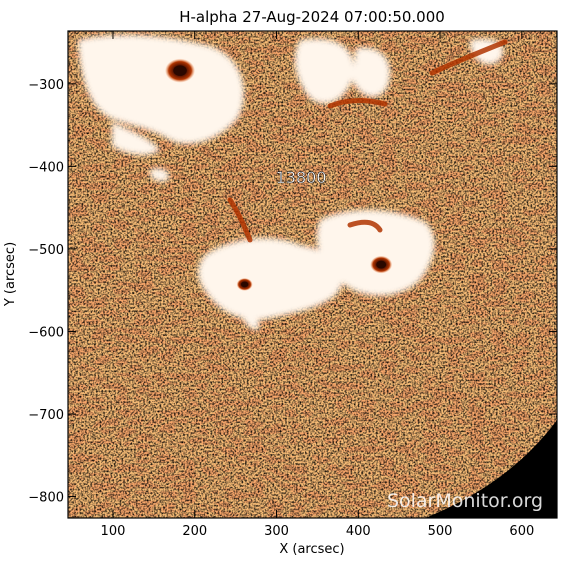  I want to click on y-tick-label: −600, so click(46, 332).